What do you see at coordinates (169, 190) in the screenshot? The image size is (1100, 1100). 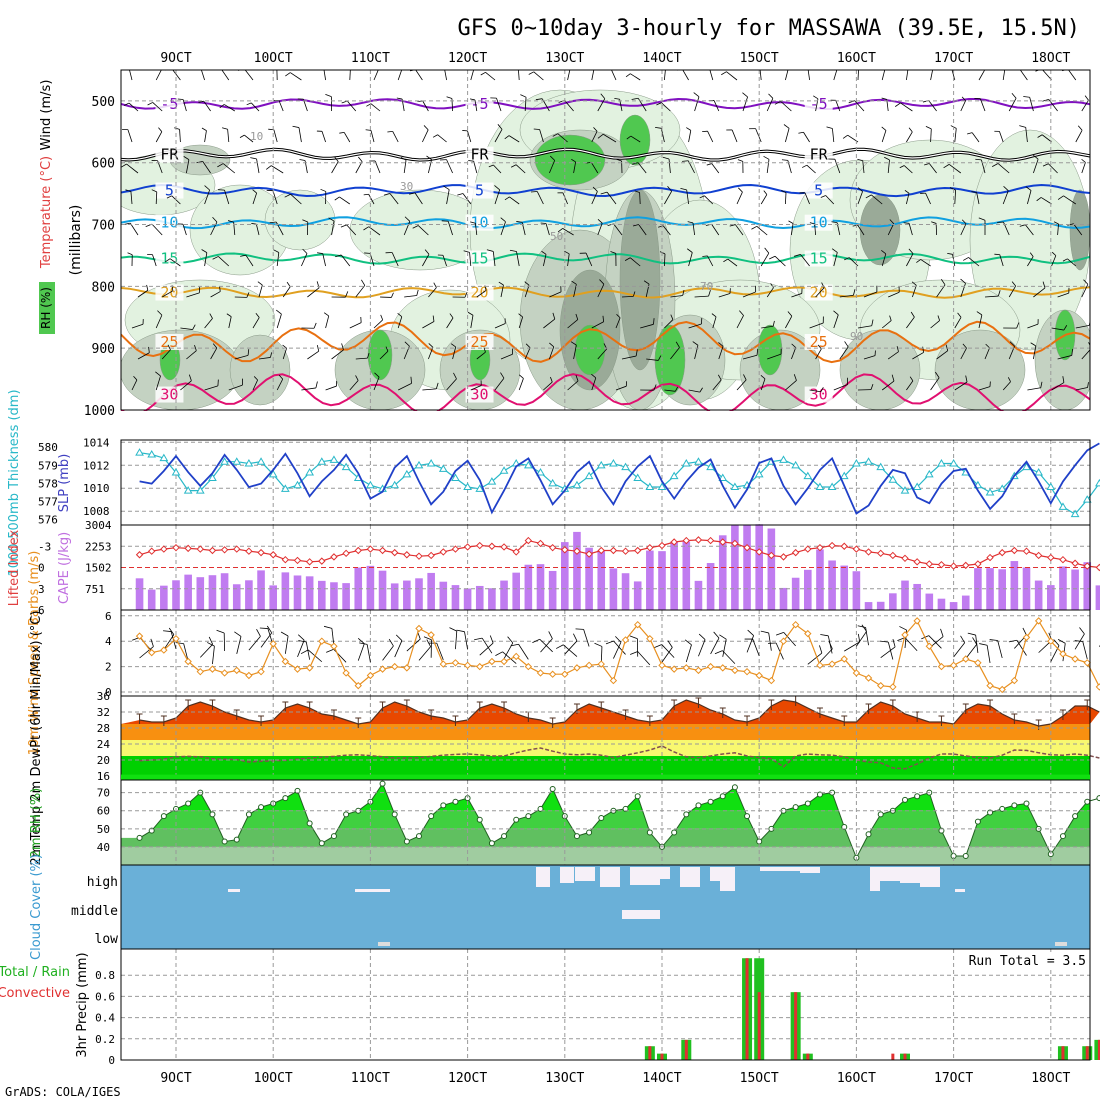 I see `isotherm-label-bg` at bounding box center [169, 190].